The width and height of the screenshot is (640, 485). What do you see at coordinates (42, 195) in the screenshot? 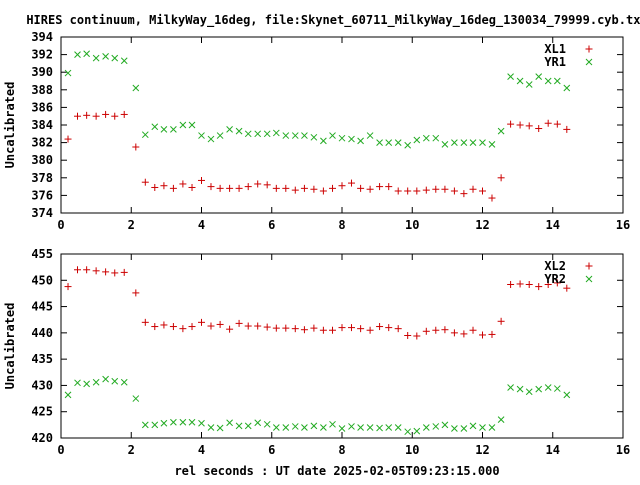
I see `y-tick-label: 376` at bounding box center [42, 195].